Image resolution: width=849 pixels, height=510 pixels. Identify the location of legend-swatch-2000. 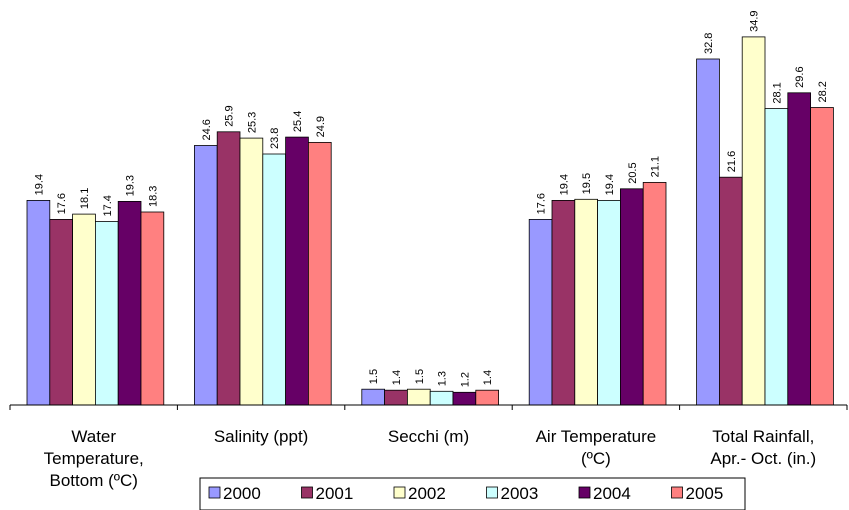
(214, 492).